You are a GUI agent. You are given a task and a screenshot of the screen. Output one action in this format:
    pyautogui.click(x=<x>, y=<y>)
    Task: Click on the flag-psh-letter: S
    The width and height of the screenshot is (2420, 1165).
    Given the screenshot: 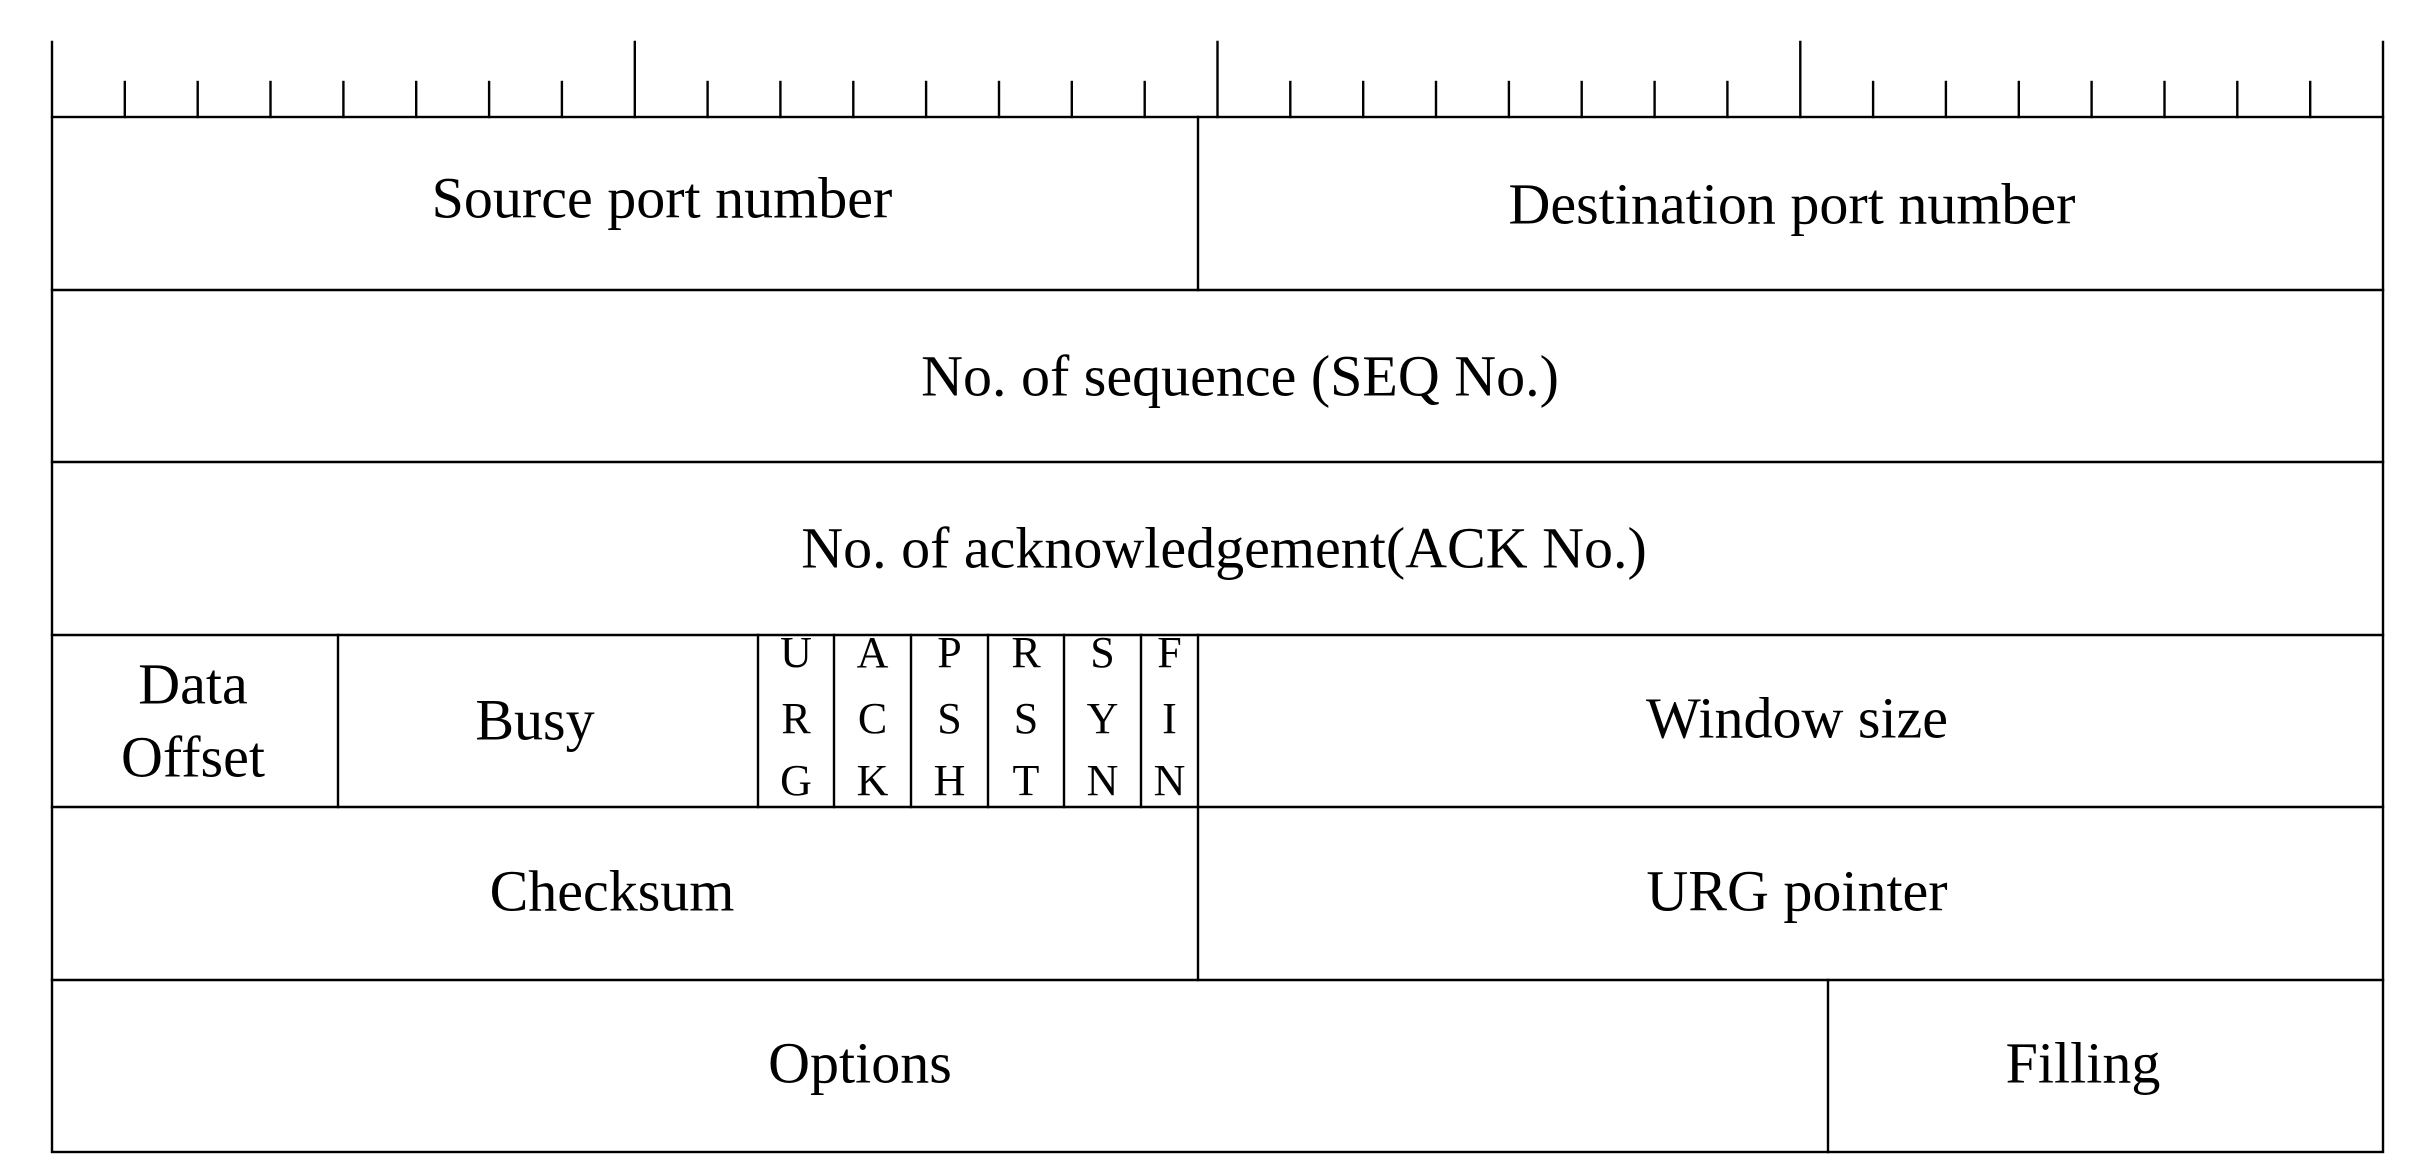 What is the action you would take?
    pyautogui.click(x=949, y=718)
    